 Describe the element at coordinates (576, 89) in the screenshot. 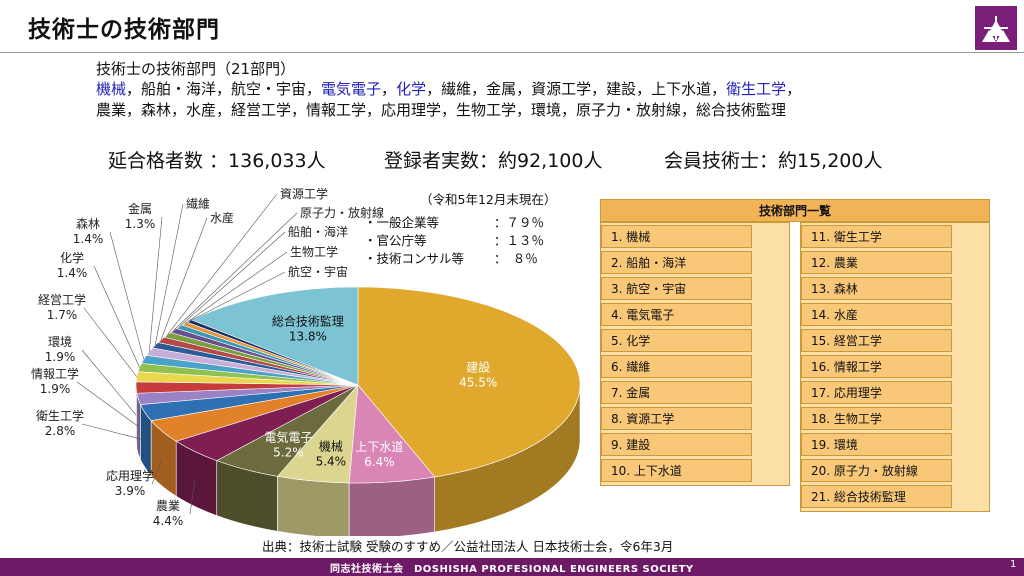

I see `dept-text: ，繊維，金属，資源工学，建設，上下水道，` at that location.